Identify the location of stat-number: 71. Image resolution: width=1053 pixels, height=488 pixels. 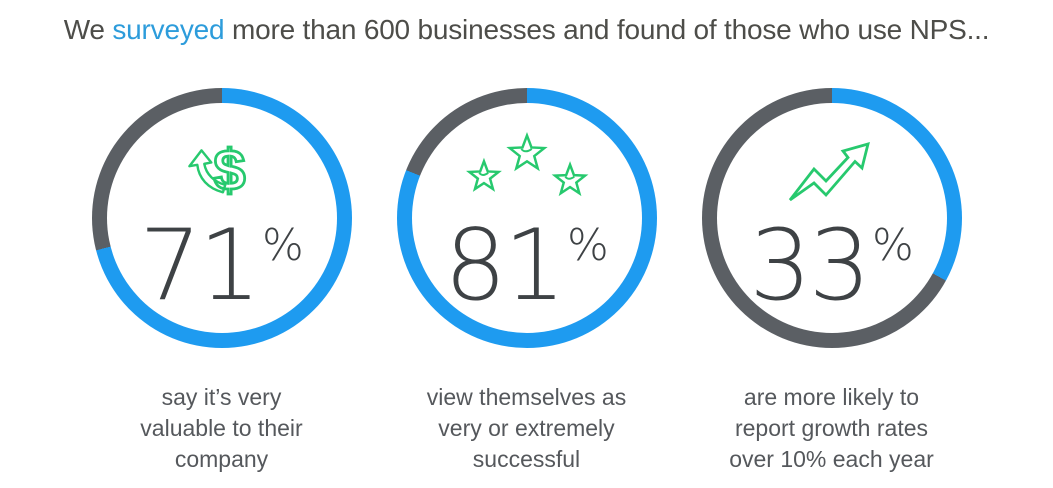
(200, 266).